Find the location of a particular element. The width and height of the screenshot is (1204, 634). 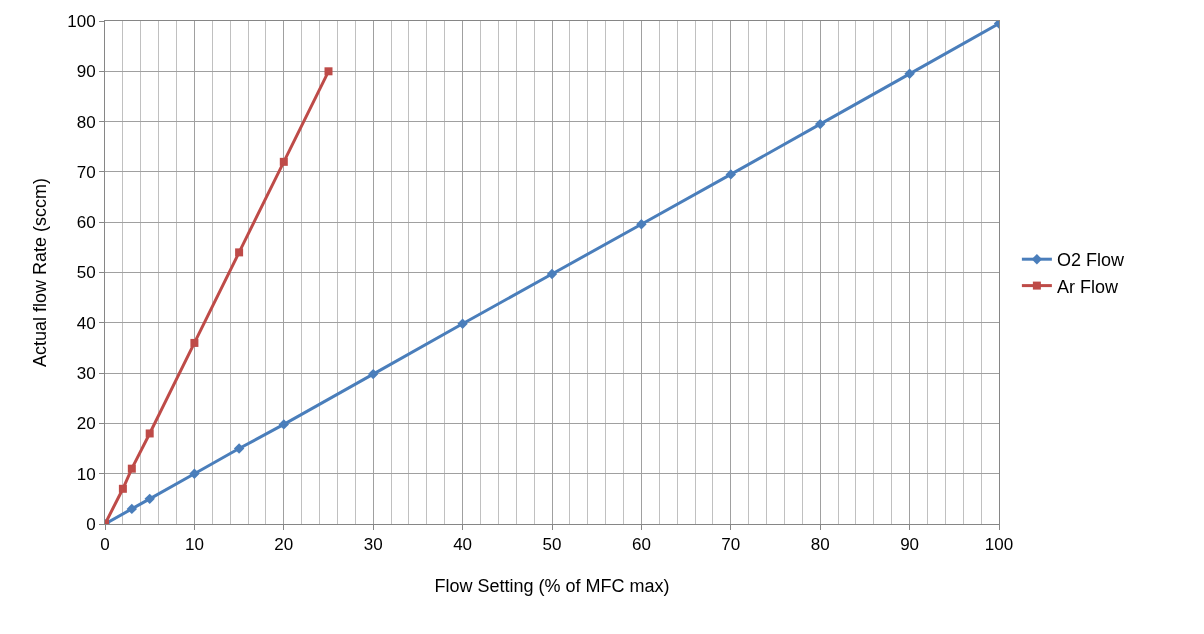

y-tick-label: 0 is located at coordinates (91, 524).